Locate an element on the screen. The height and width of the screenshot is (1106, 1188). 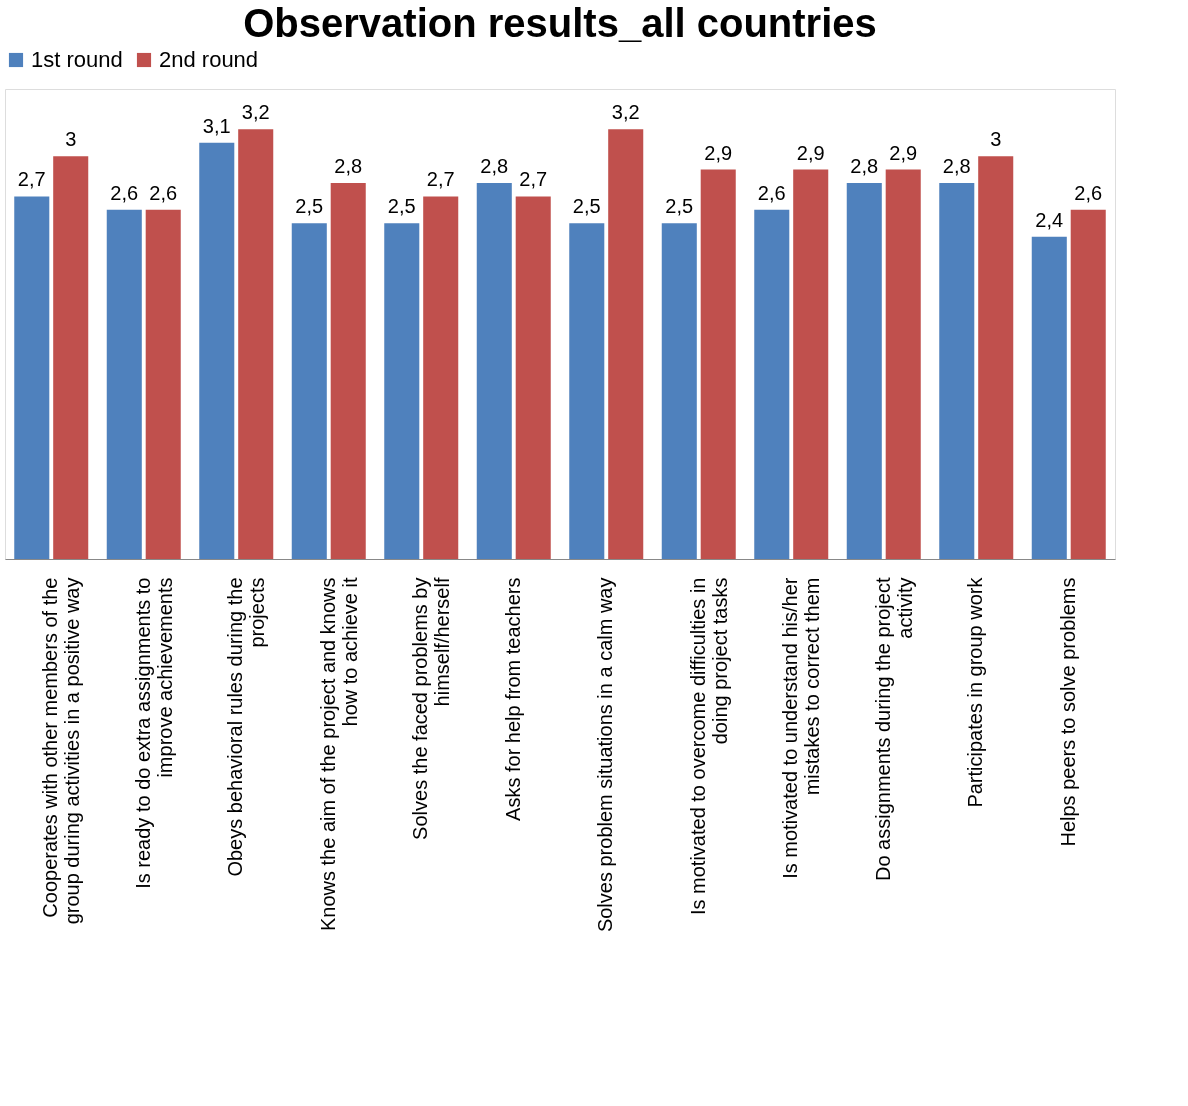
x-tick-label: Is motivated to overcome difficulties in doing project tasks is located at coordinates (708, 746).